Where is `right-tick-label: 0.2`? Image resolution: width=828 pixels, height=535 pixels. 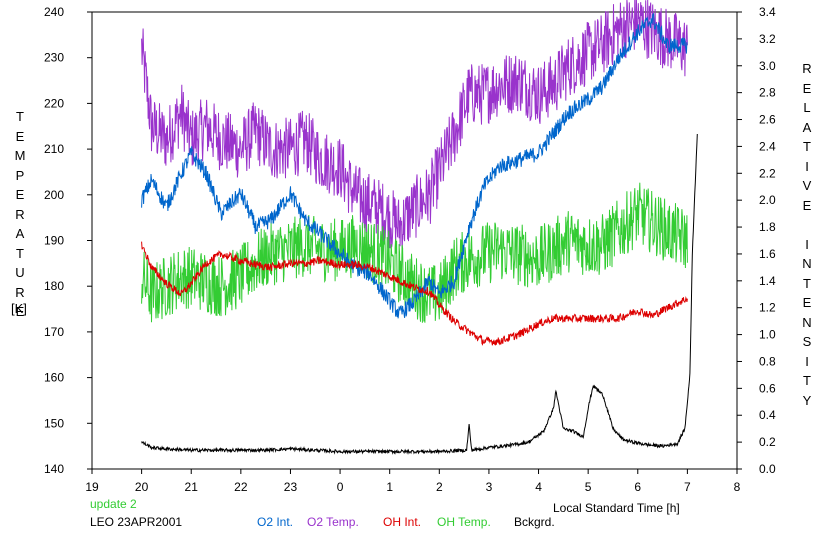 right-tick-label: 0.2 is located at coordinates (767, 442).